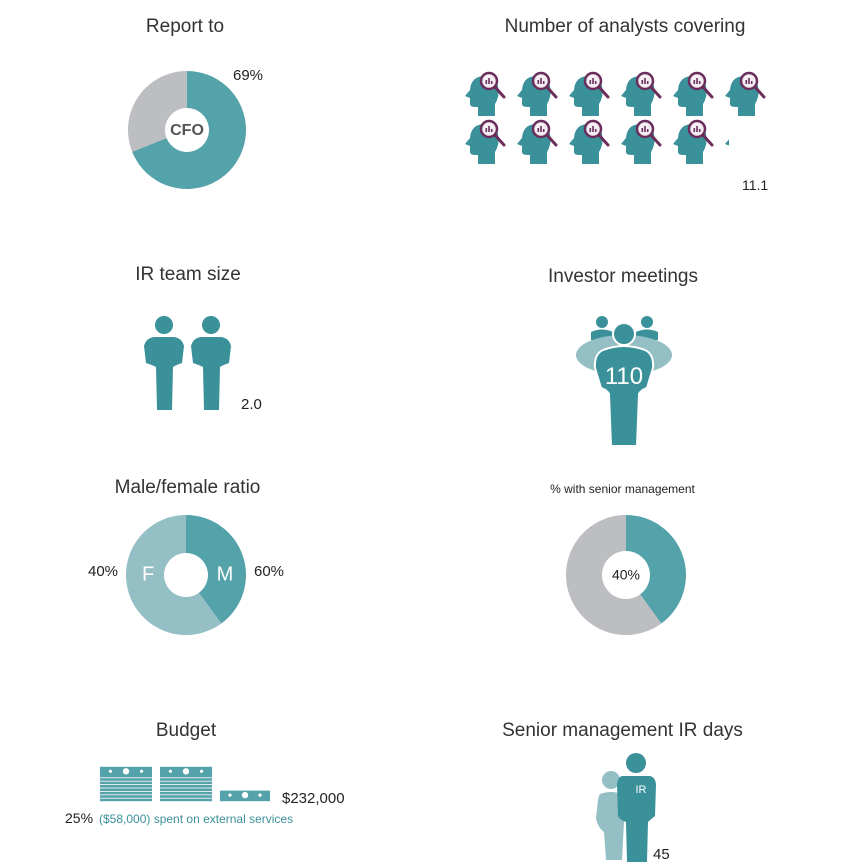  Describe the element at coordinates (196, 819) in the screenshot. I see `budget-external-detail: ($58,000) spent on external services` at that location.